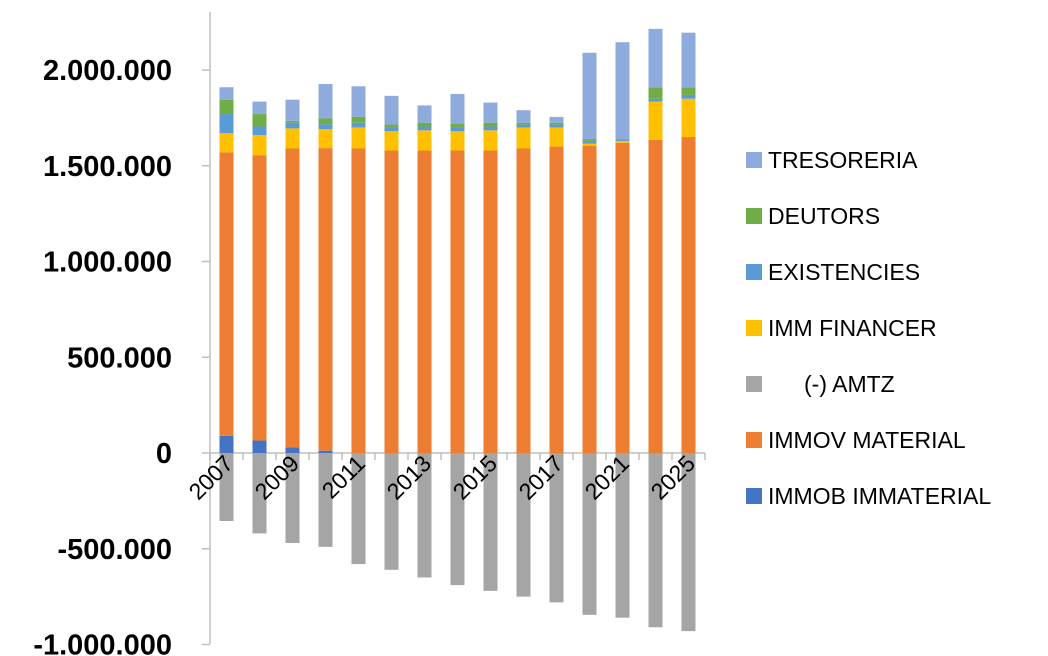 Image resolution: width=1048 pixels, height=656 pixels. What do you see at coordinates (424, 515) in the screenshot?
I see `bar-amtz-2013` at bounding box center [424, 515].